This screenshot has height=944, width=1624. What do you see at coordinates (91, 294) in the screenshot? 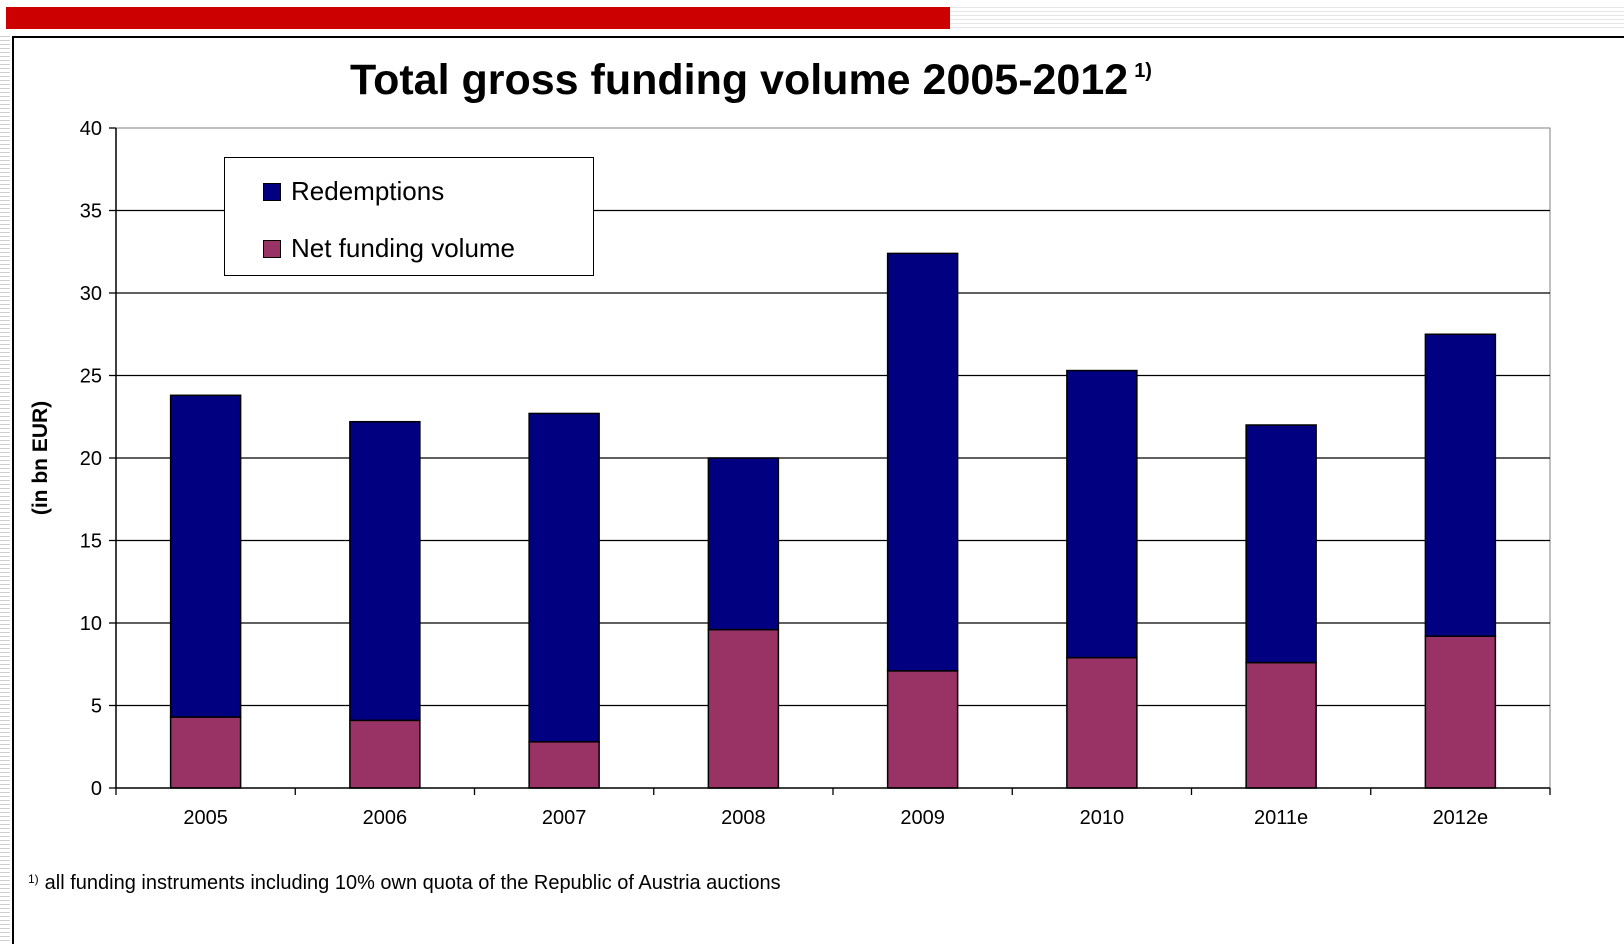
I see `y-tick-label-30: 30` at bounding box center [91, 294].